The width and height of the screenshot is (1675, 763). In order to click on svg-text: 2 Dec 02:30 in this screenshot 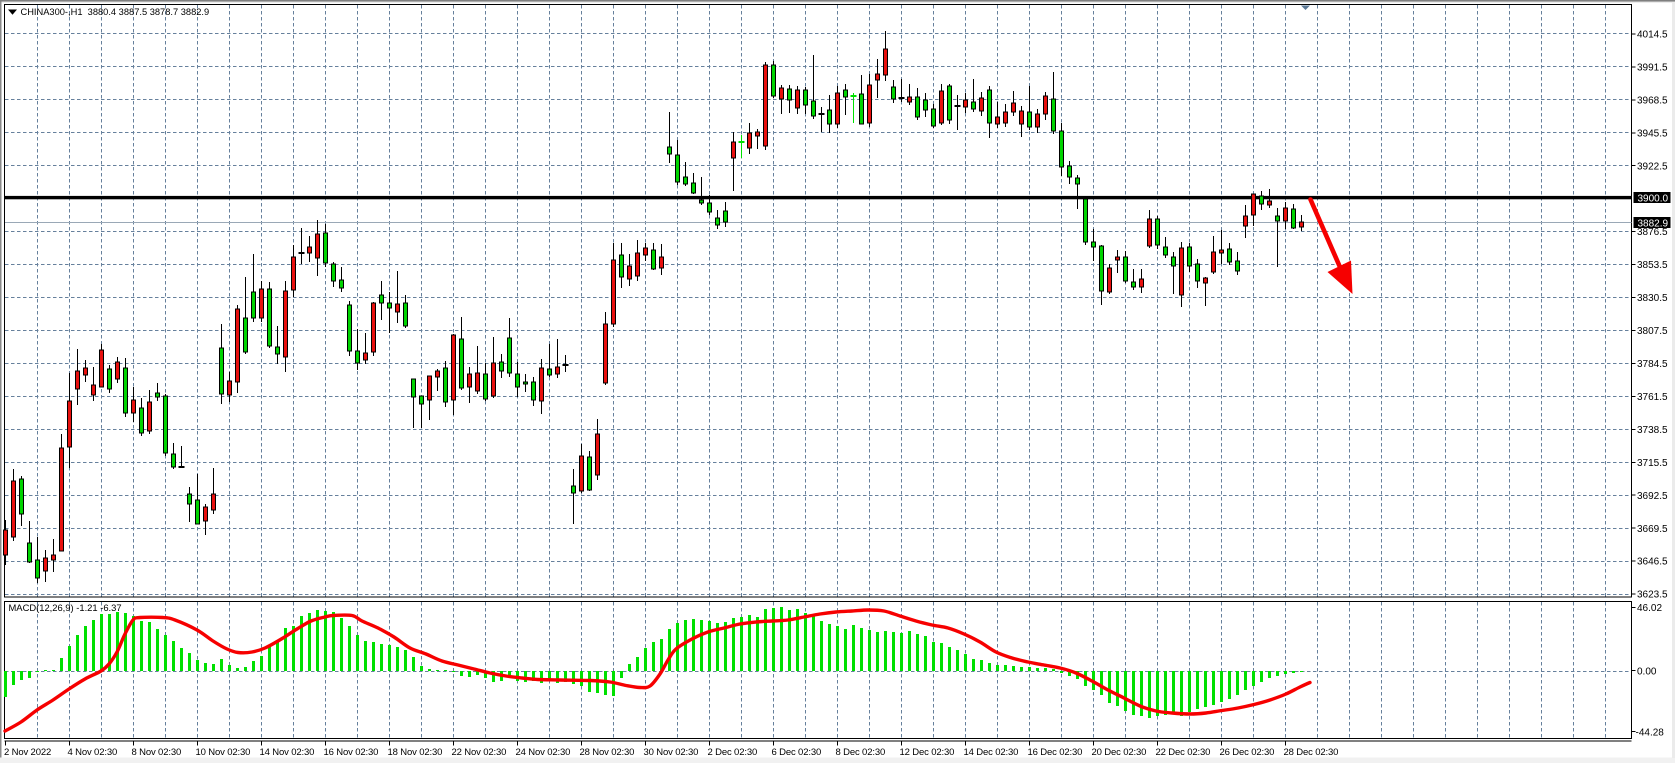, I will do `click(733, 752)`.